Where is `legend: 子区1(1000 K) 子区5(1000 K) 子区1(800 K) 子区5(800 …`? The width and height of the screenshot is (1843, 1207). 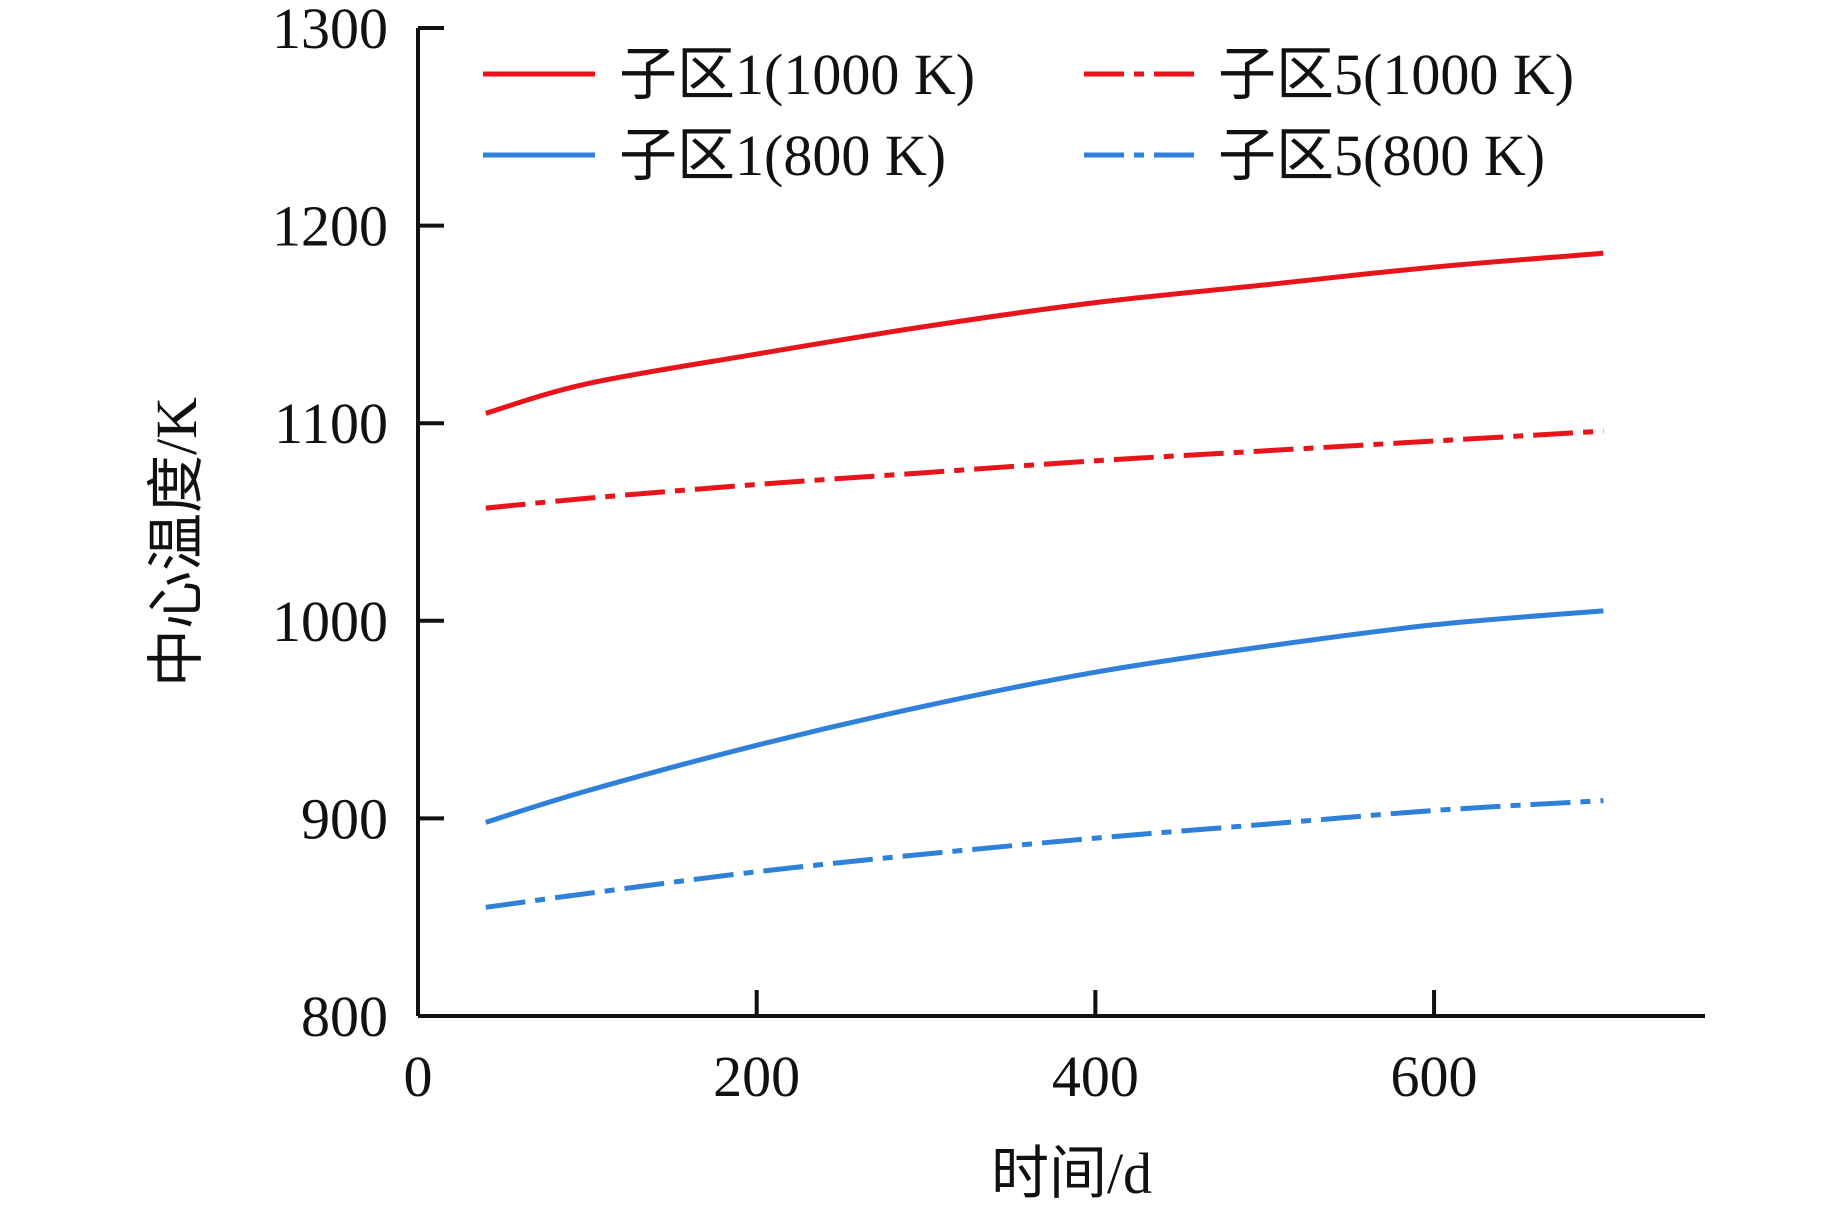 legend: 子区1(1000 K) 子区5(1000 K) 子区1(800 K) 子区5(800 … is located at coordinates (1028, 115).